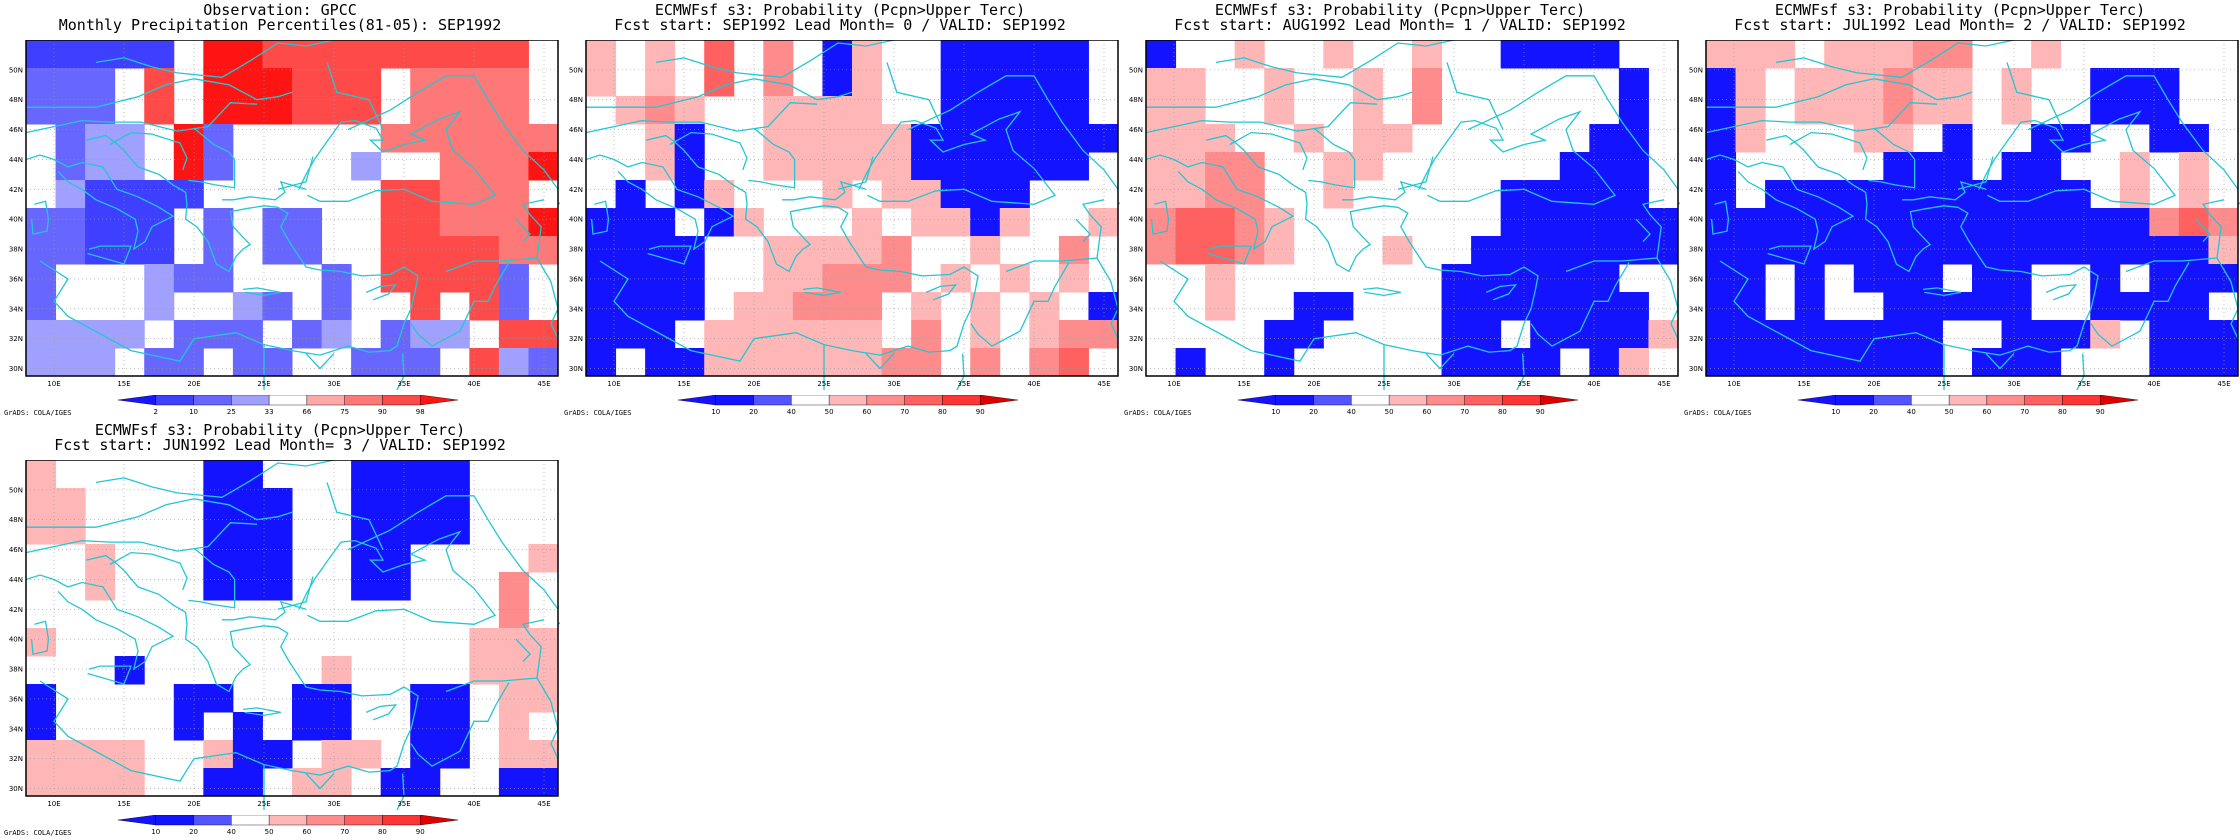 The width and height of the screenshot is (2240, 840). Describe the element at coordinates (2153, 384) in the screenshot. I see `lon-tick-label: 40E` at that location.